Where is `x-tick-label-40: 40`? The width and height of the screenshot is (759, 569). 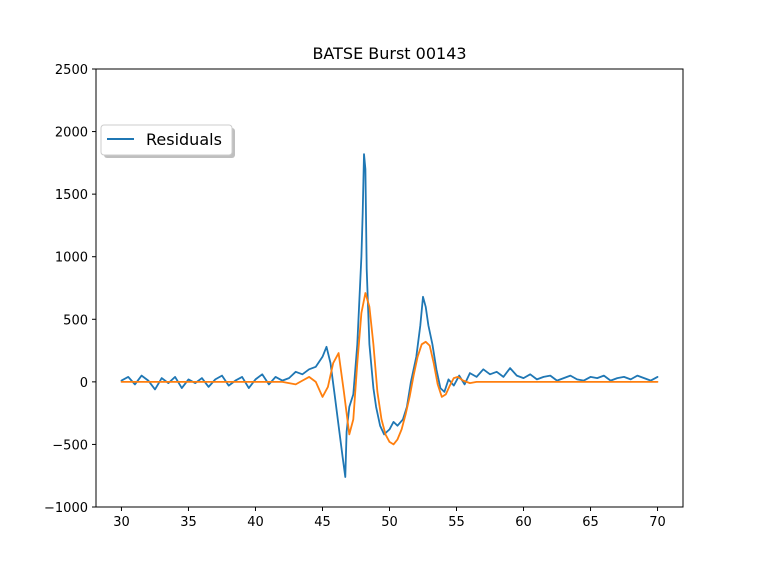
x-tick-label-40: 40 is located at coordinates (255, 522).